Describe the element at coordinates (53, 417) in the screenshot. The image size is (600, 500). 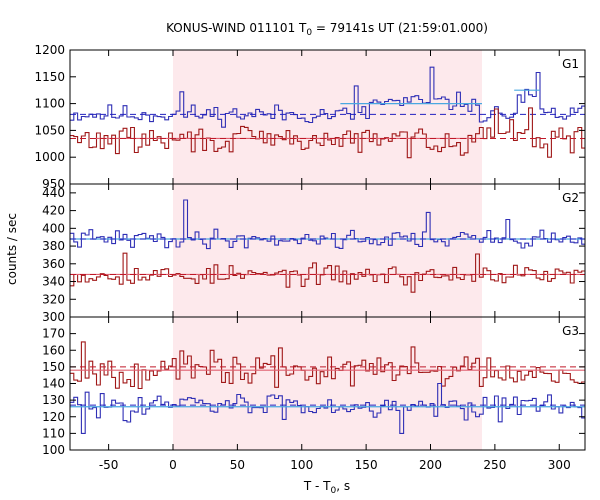
I see `y-tick-label: 120` at that location.